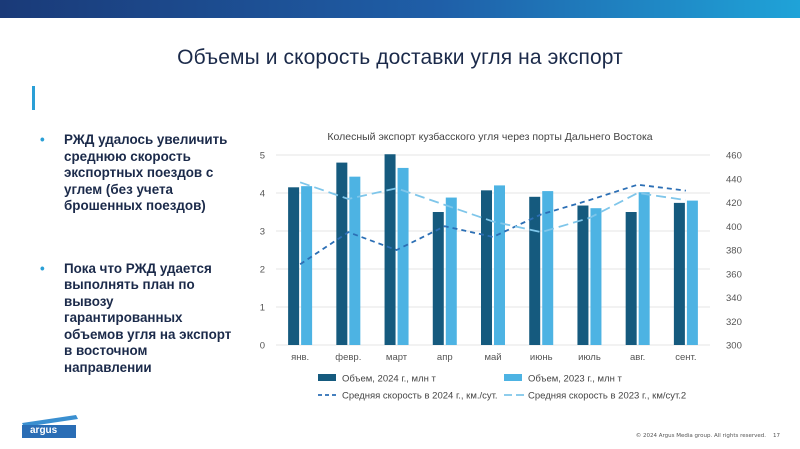 The width and height of the screenshot is (800, 449). I want to click on category-label: июль, so click(589, 357).